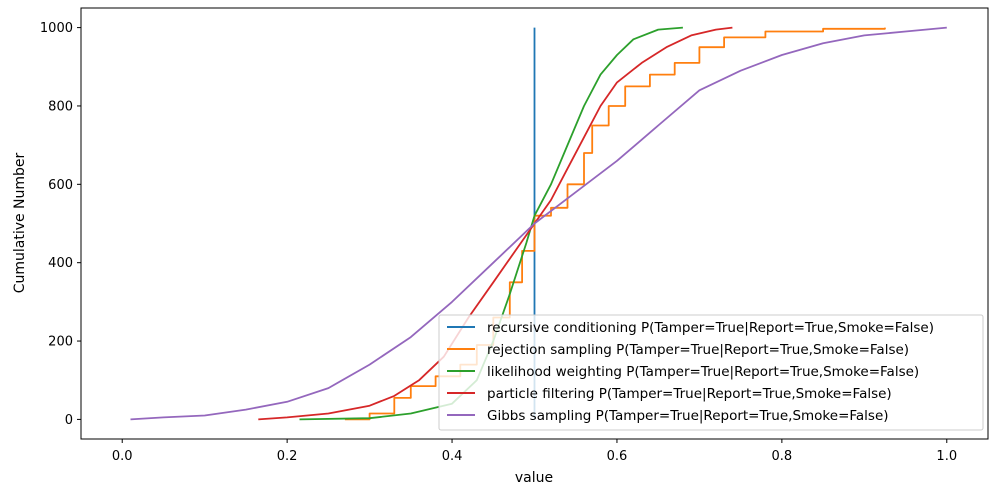 Image resolution: width=989 pixels, height=485 pixels. Describe the element at coordinates (60, 263) in the screenshot. I see `y-tick-label: 400` at that location.